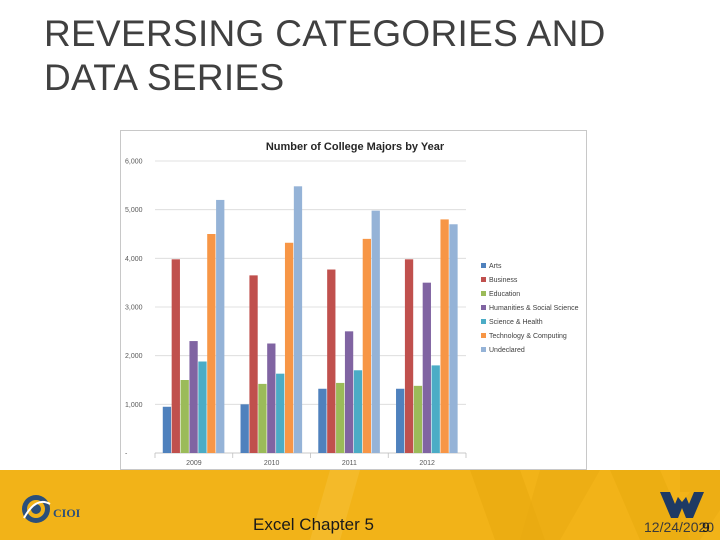 The image size is (720, 540). What do you see at coordinates (349, 392) in the screenshot?
I see `bar-humanities-social-science-2011` at bounding box center [349, 392].